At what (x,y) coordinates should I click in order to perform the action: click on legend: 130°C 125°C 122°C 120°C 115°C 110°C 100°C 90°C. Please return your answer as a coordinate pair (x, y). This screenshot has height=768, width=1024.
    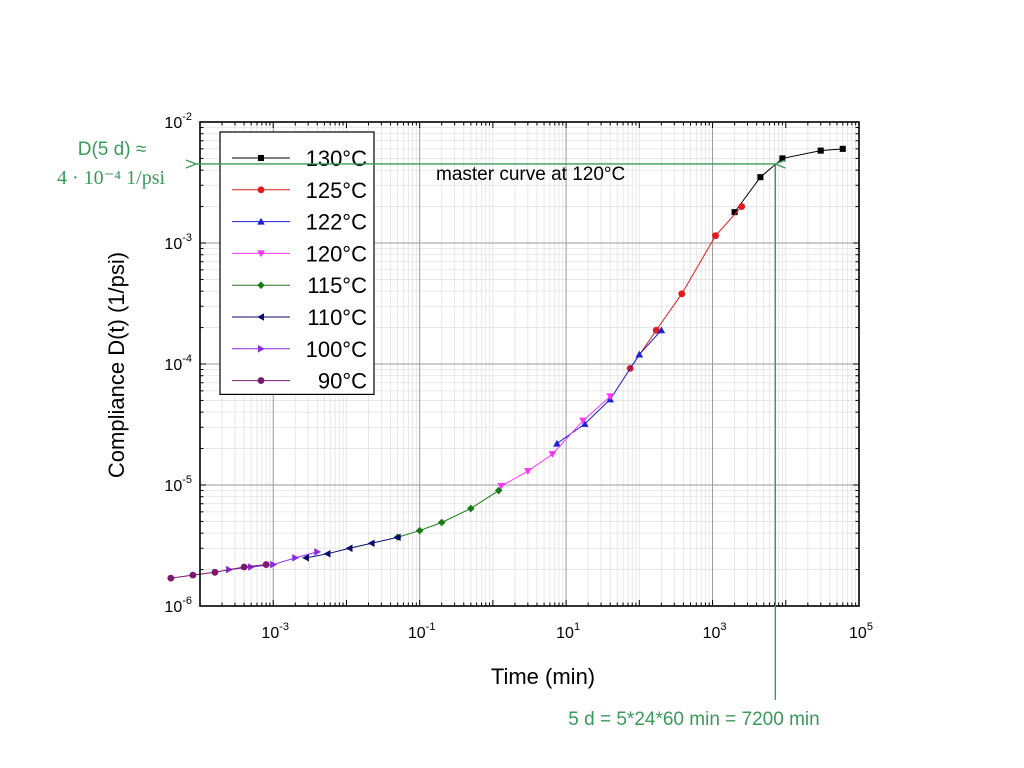
    Looking at the image, I should click on (297, 263).